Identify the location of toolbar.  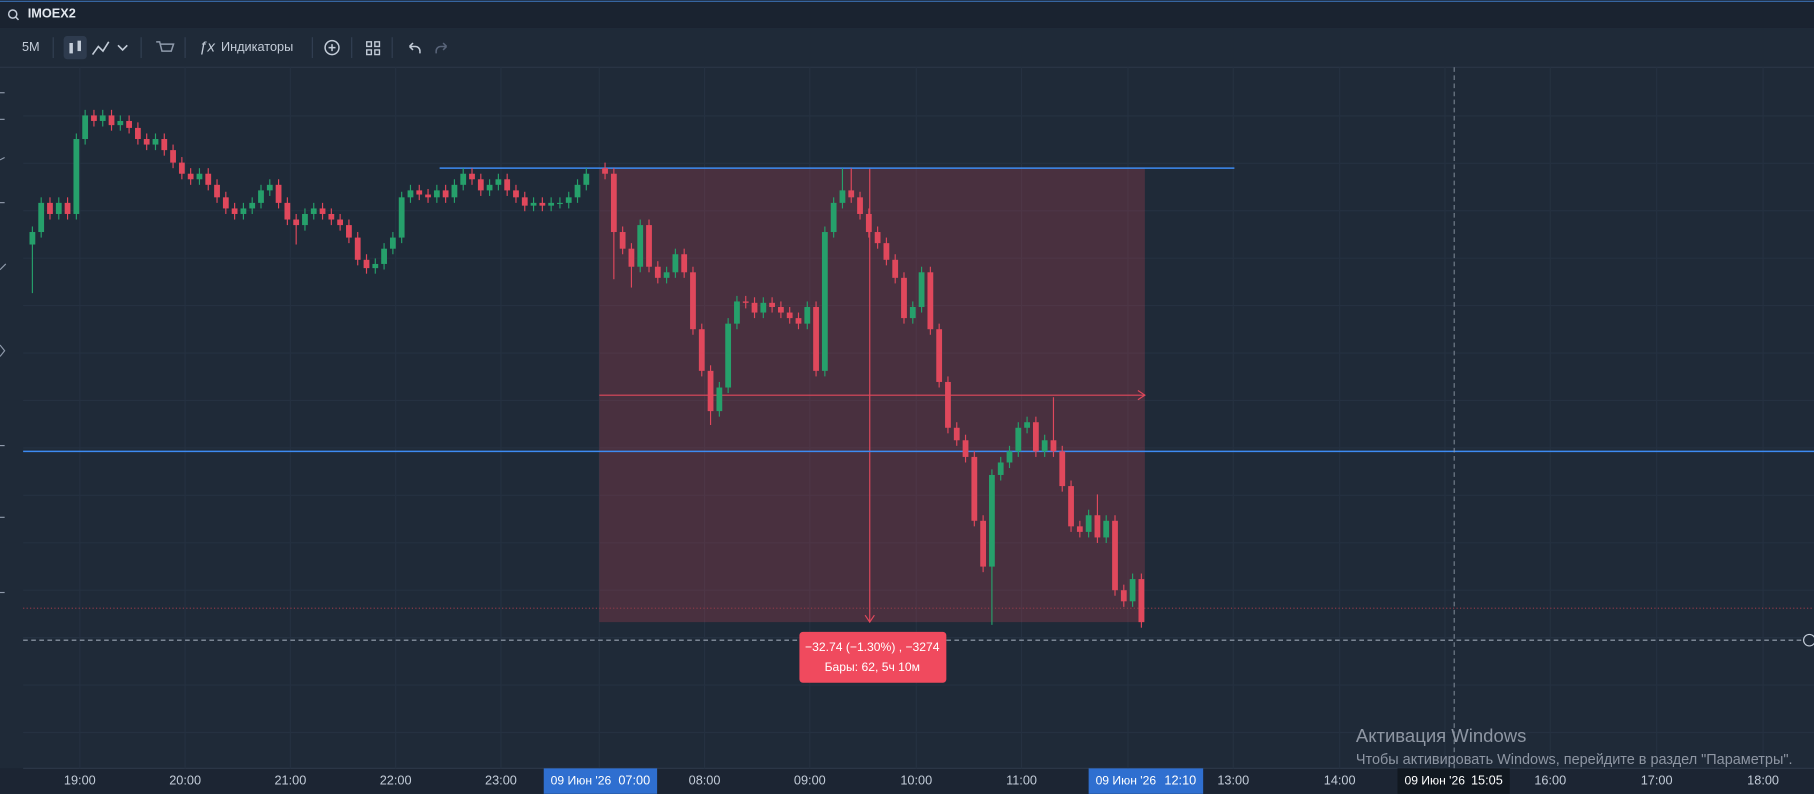
(907, 48).